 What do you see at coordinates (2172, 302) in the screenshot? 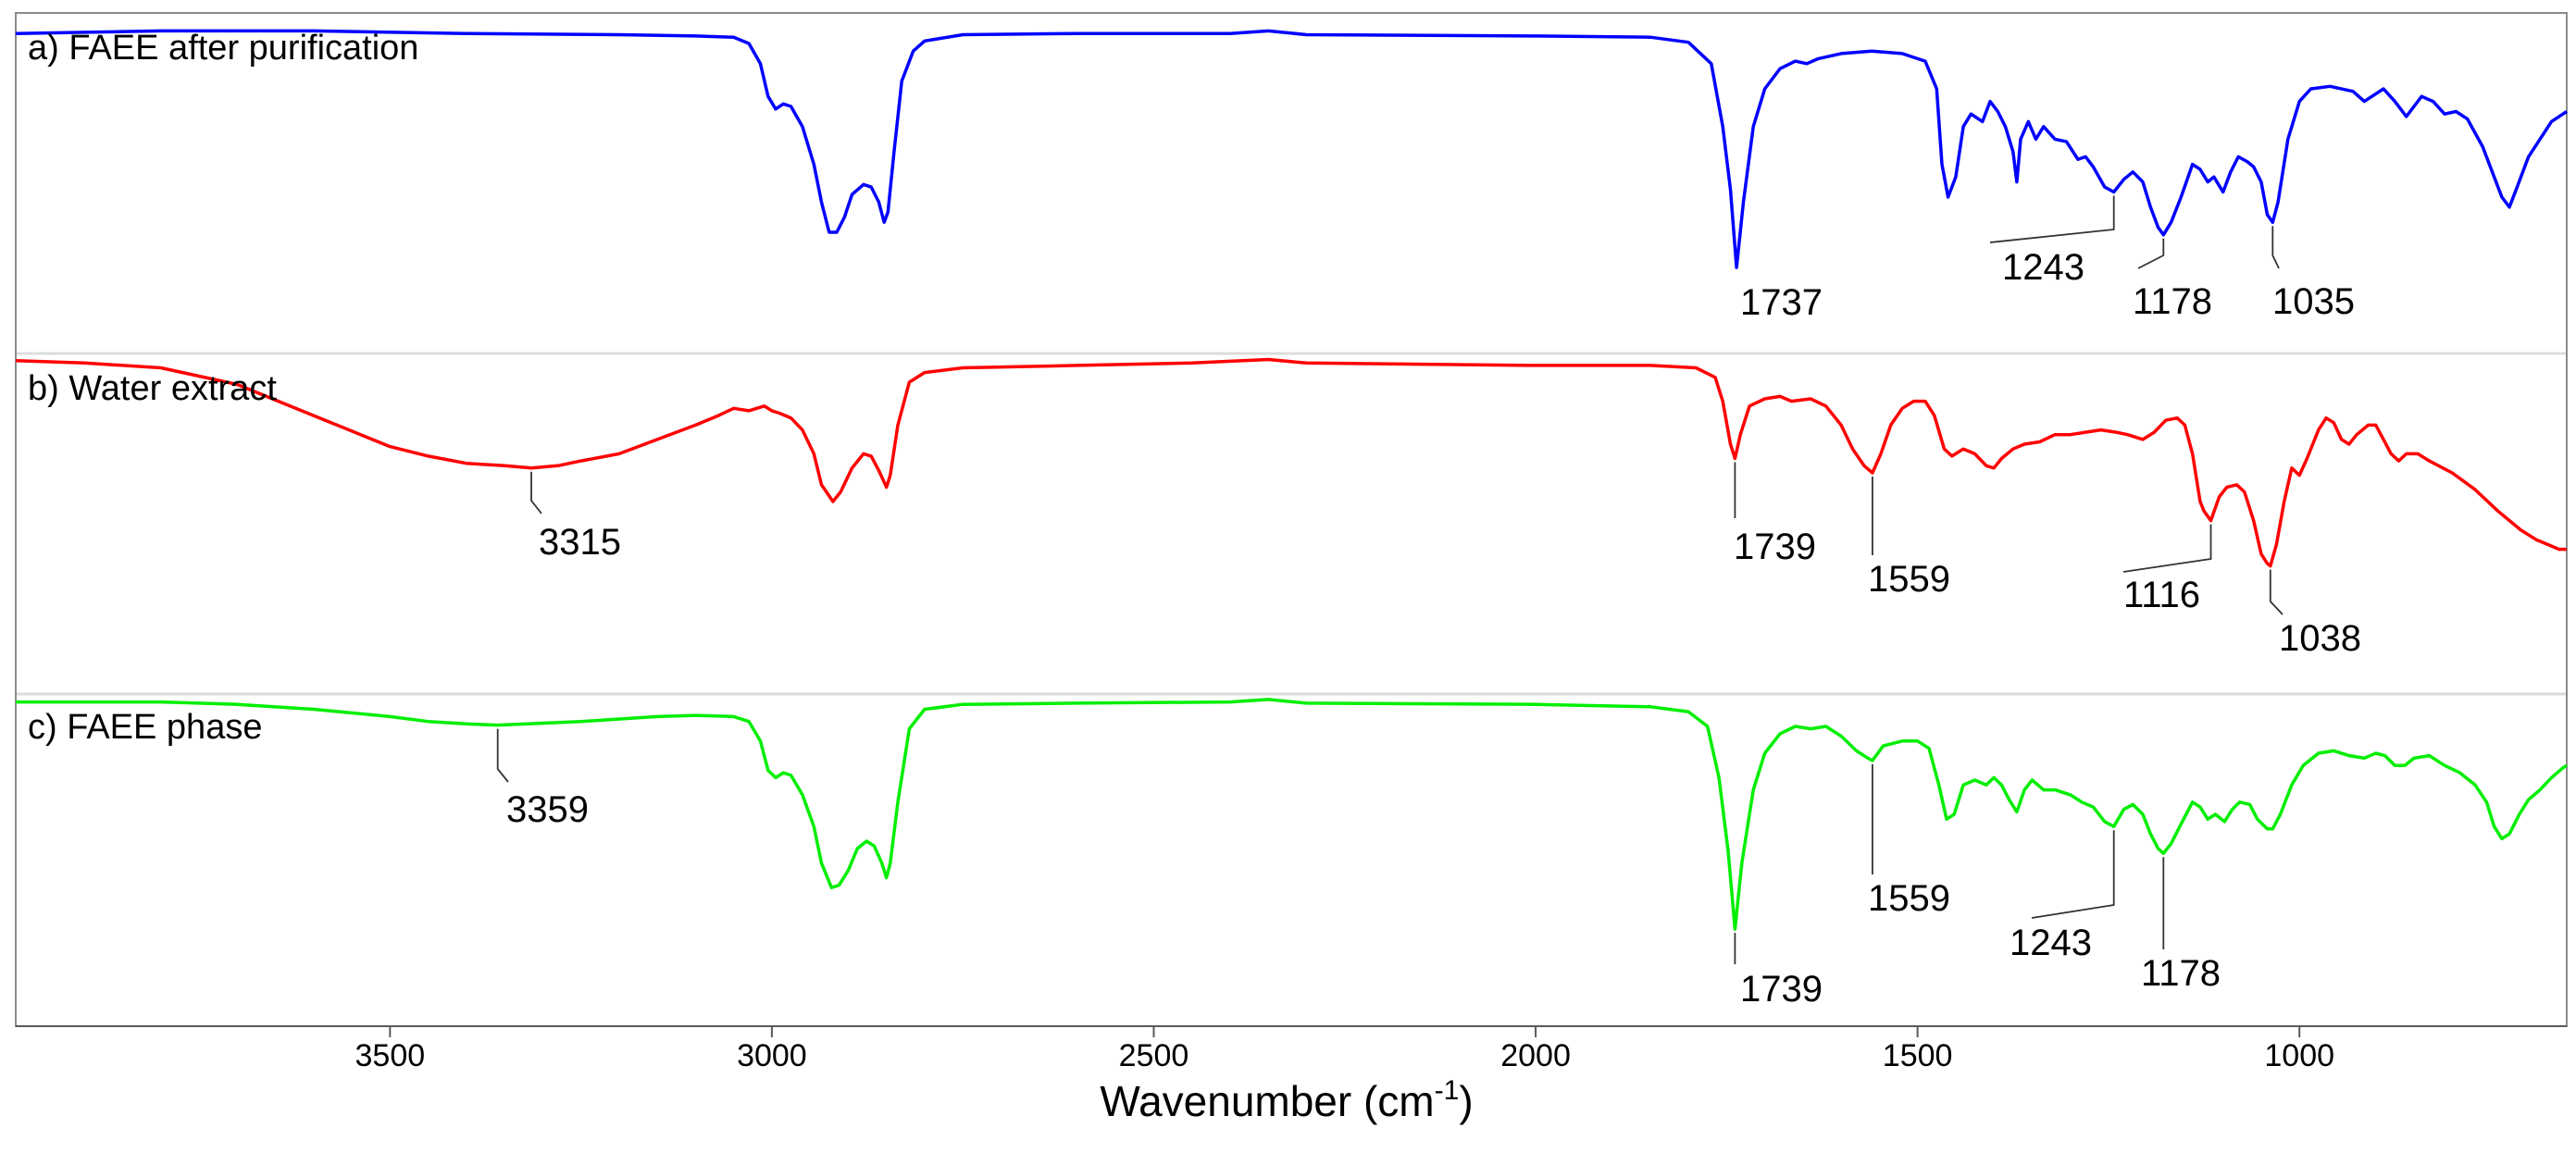
I see `peak-label-a-1178: 1178` at bounding box center [2172, 302].